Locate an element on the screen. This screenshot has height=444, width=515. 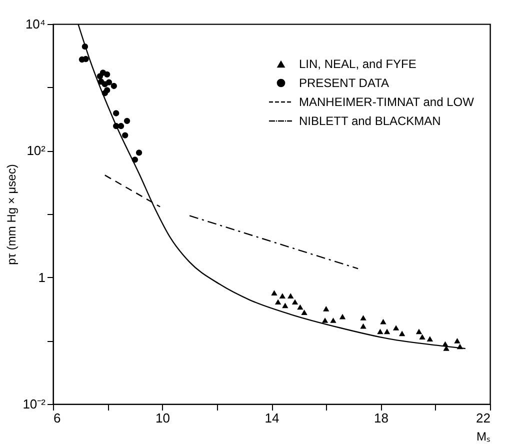
x-tick-label: 10 is located at coordinates (163, 418).